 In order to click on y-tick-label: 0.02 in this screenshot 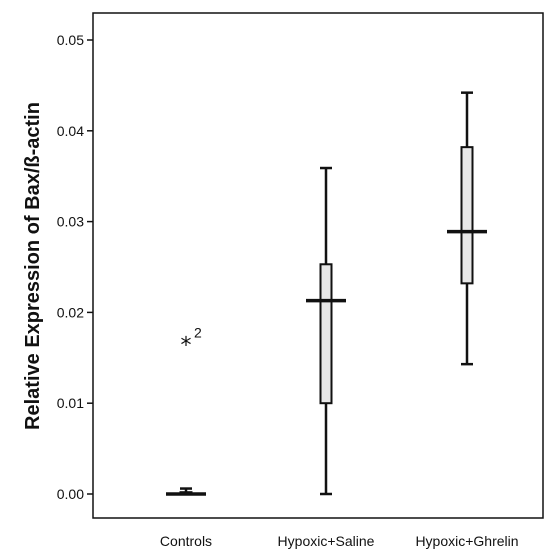, I will do `click(70, 312)`.